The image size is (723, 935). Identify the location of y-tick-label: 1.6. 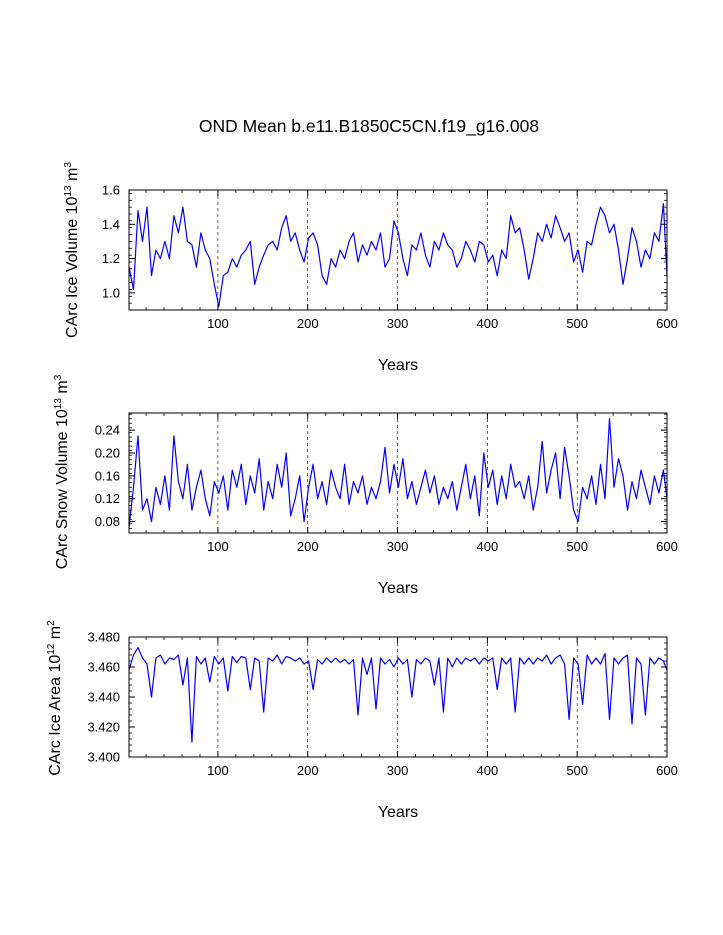
(111, 190).